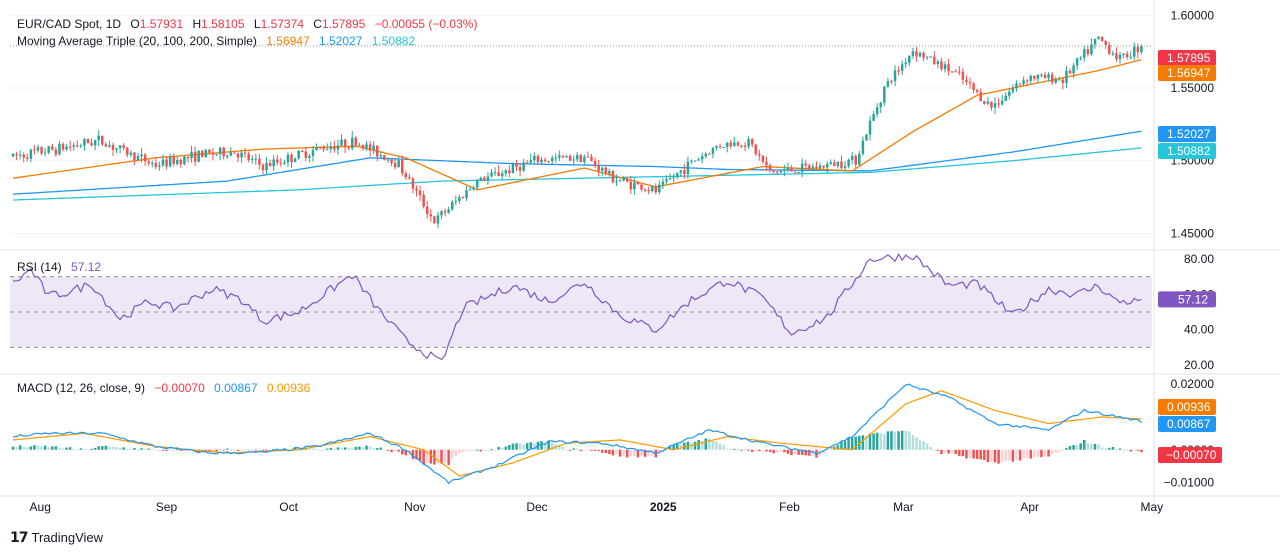 Image resolution: width=1280 pixels, height=555 pixels. Describe the element at coordinates (903, 507) in the screenshot. I see `time-axis-label: Mar` at that location.